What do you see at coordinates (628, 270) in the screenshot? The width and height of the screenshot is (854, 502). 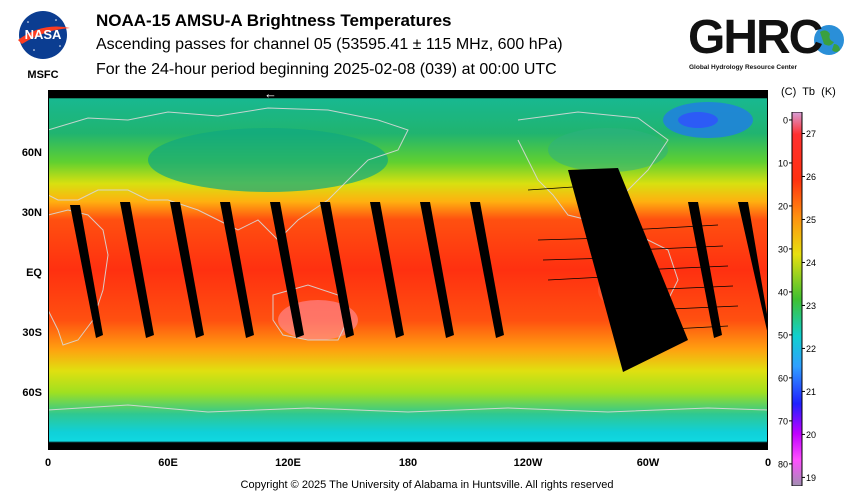 I see `swath-gap-wide` at bounding box center [628, 270].